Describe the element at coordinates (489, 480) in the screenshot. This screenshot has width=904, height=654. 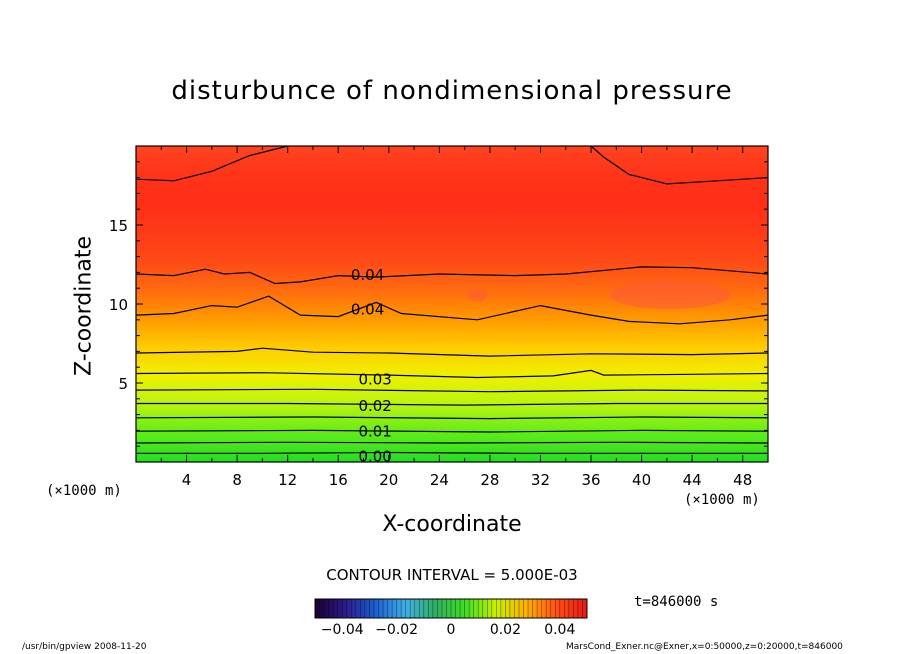
I see `x-tick-label: 28` at that location.